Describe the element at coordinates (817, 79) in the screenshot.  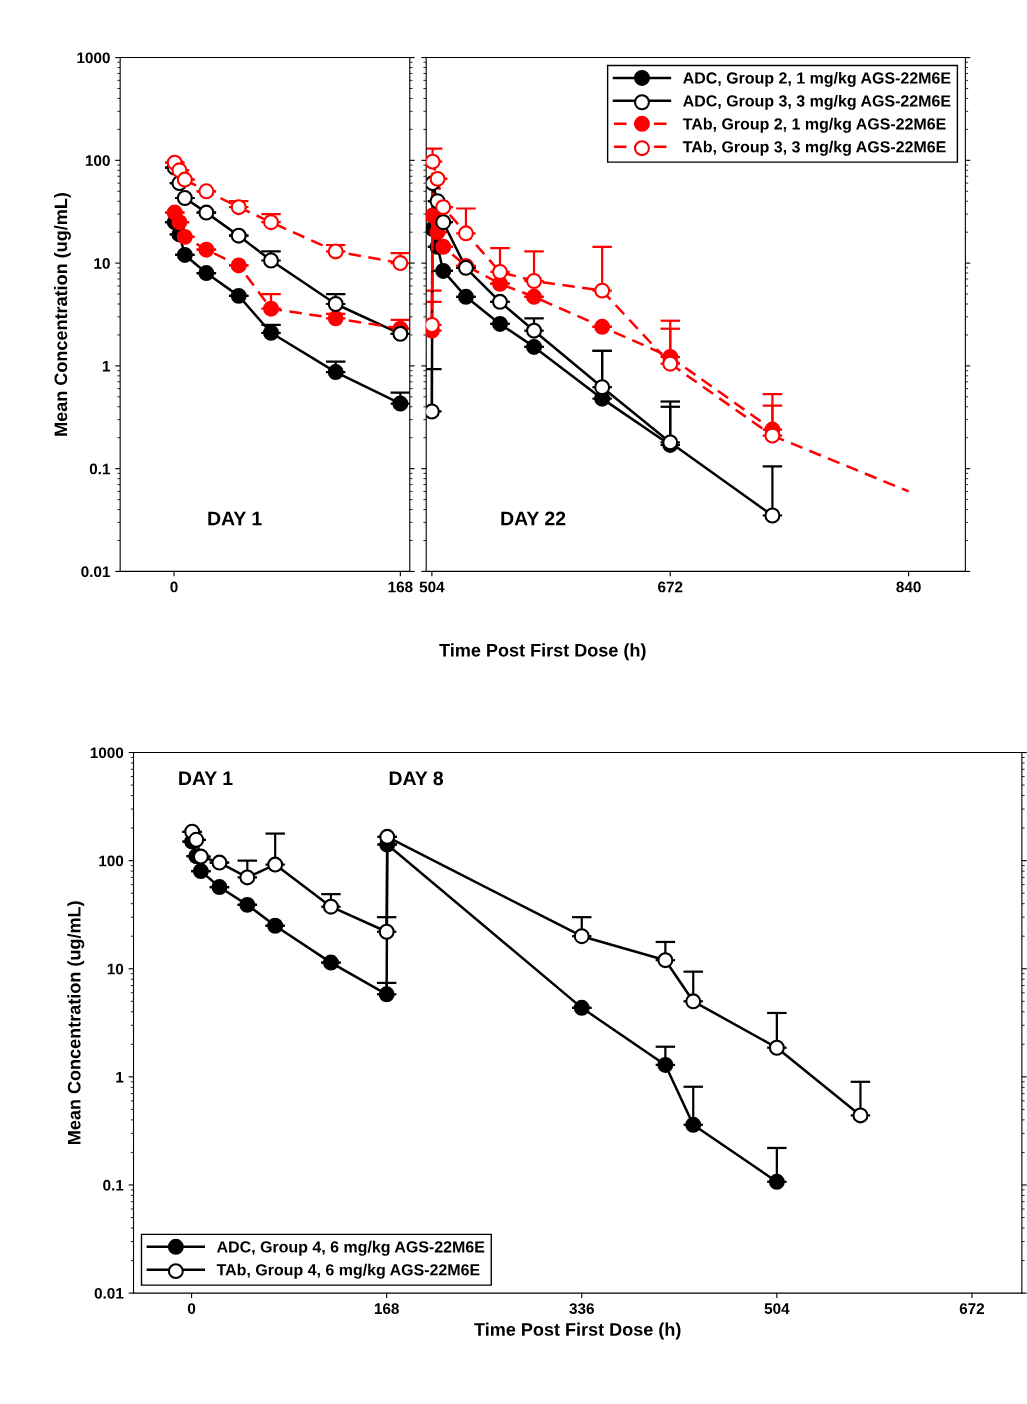
I see `legend-label: ADC, Group 2, 1 mg/kg AGS-22M6E` at that location.